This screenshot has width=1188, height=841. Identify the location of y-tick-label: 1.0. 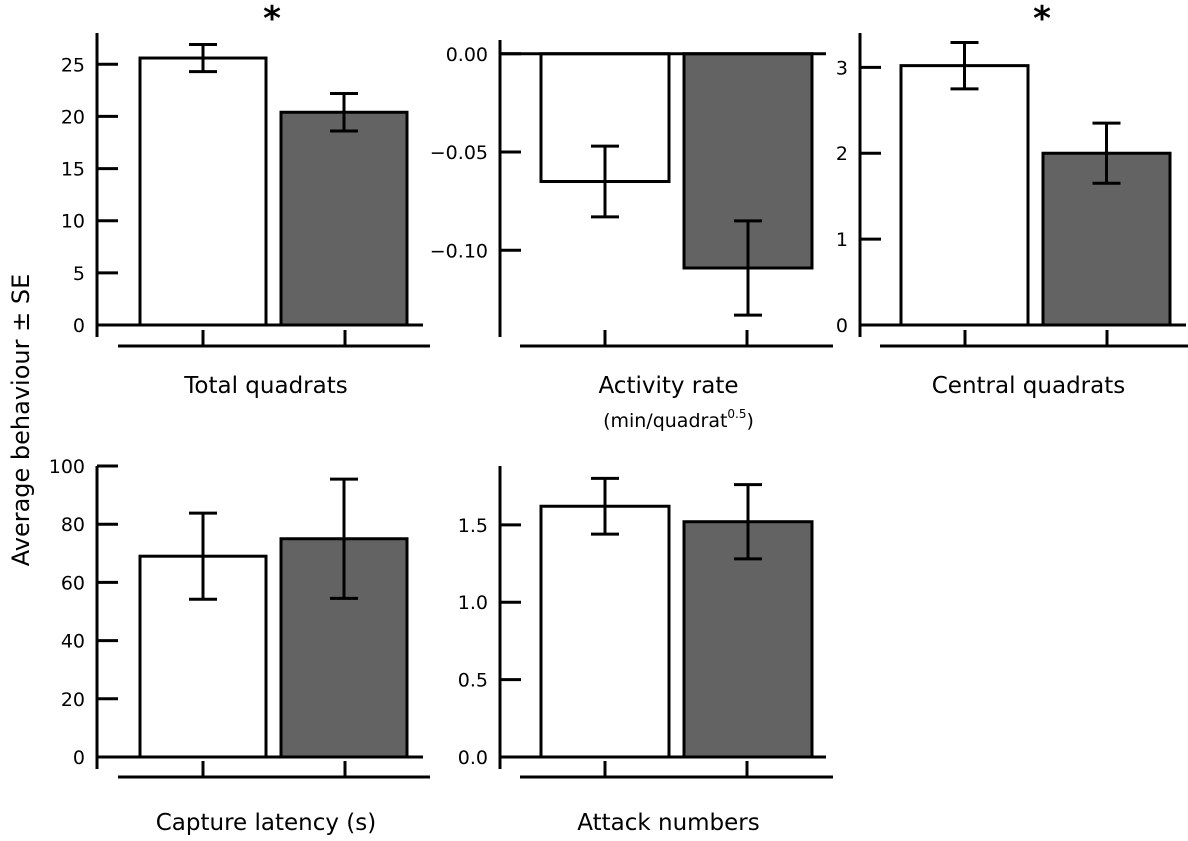
(473, 603).